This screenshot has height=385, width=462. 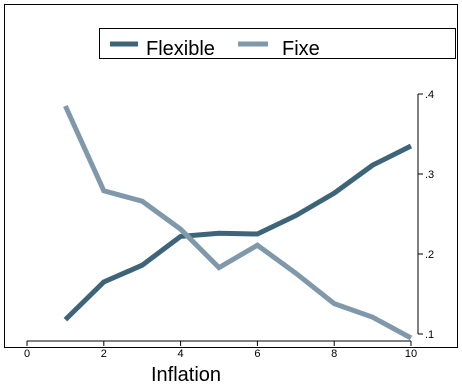 What do you see at coordinates (186, 374) in the screenshot?
I see `x-axis-label: Inflation` at bounding box center [186, 374].